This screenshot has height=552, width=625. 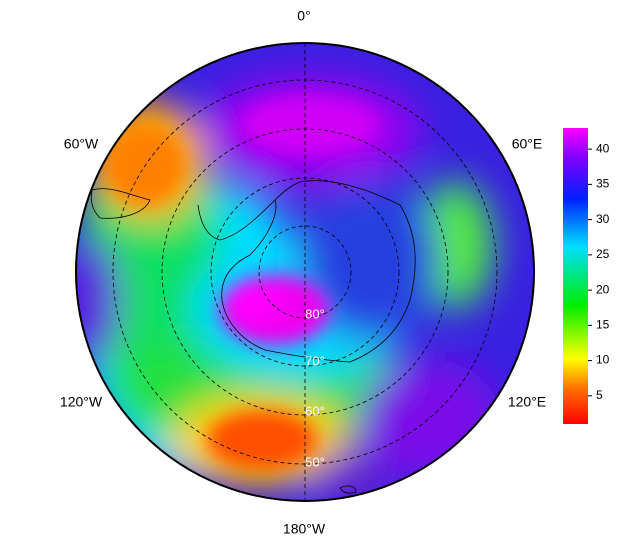 What do you see at coordinates (81, 144) in the screenshot?
I see `longitude-label: 60°W` at bounding box center [81, 144].